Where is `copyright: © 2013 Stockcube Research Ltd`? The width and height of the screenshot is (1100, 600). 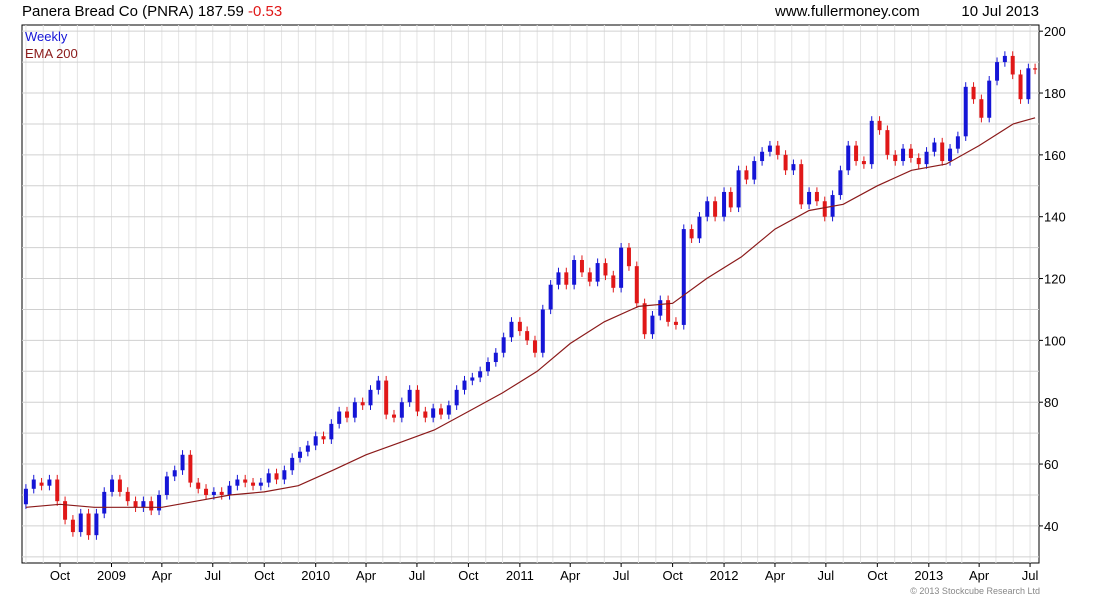
copyright: © 2013 Stockcube Research Ltd is located at coordinates (975, 591).